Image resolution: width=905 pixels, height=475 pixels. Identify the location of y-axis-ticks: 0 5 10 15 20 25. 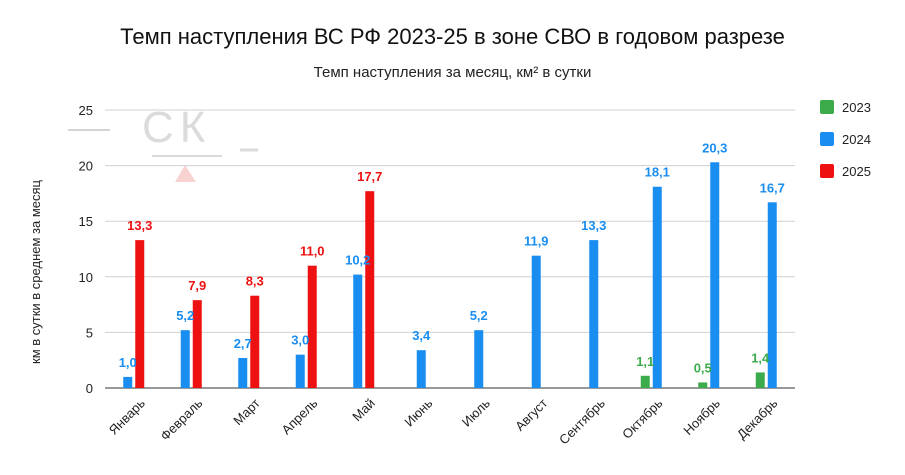
(86, 249).